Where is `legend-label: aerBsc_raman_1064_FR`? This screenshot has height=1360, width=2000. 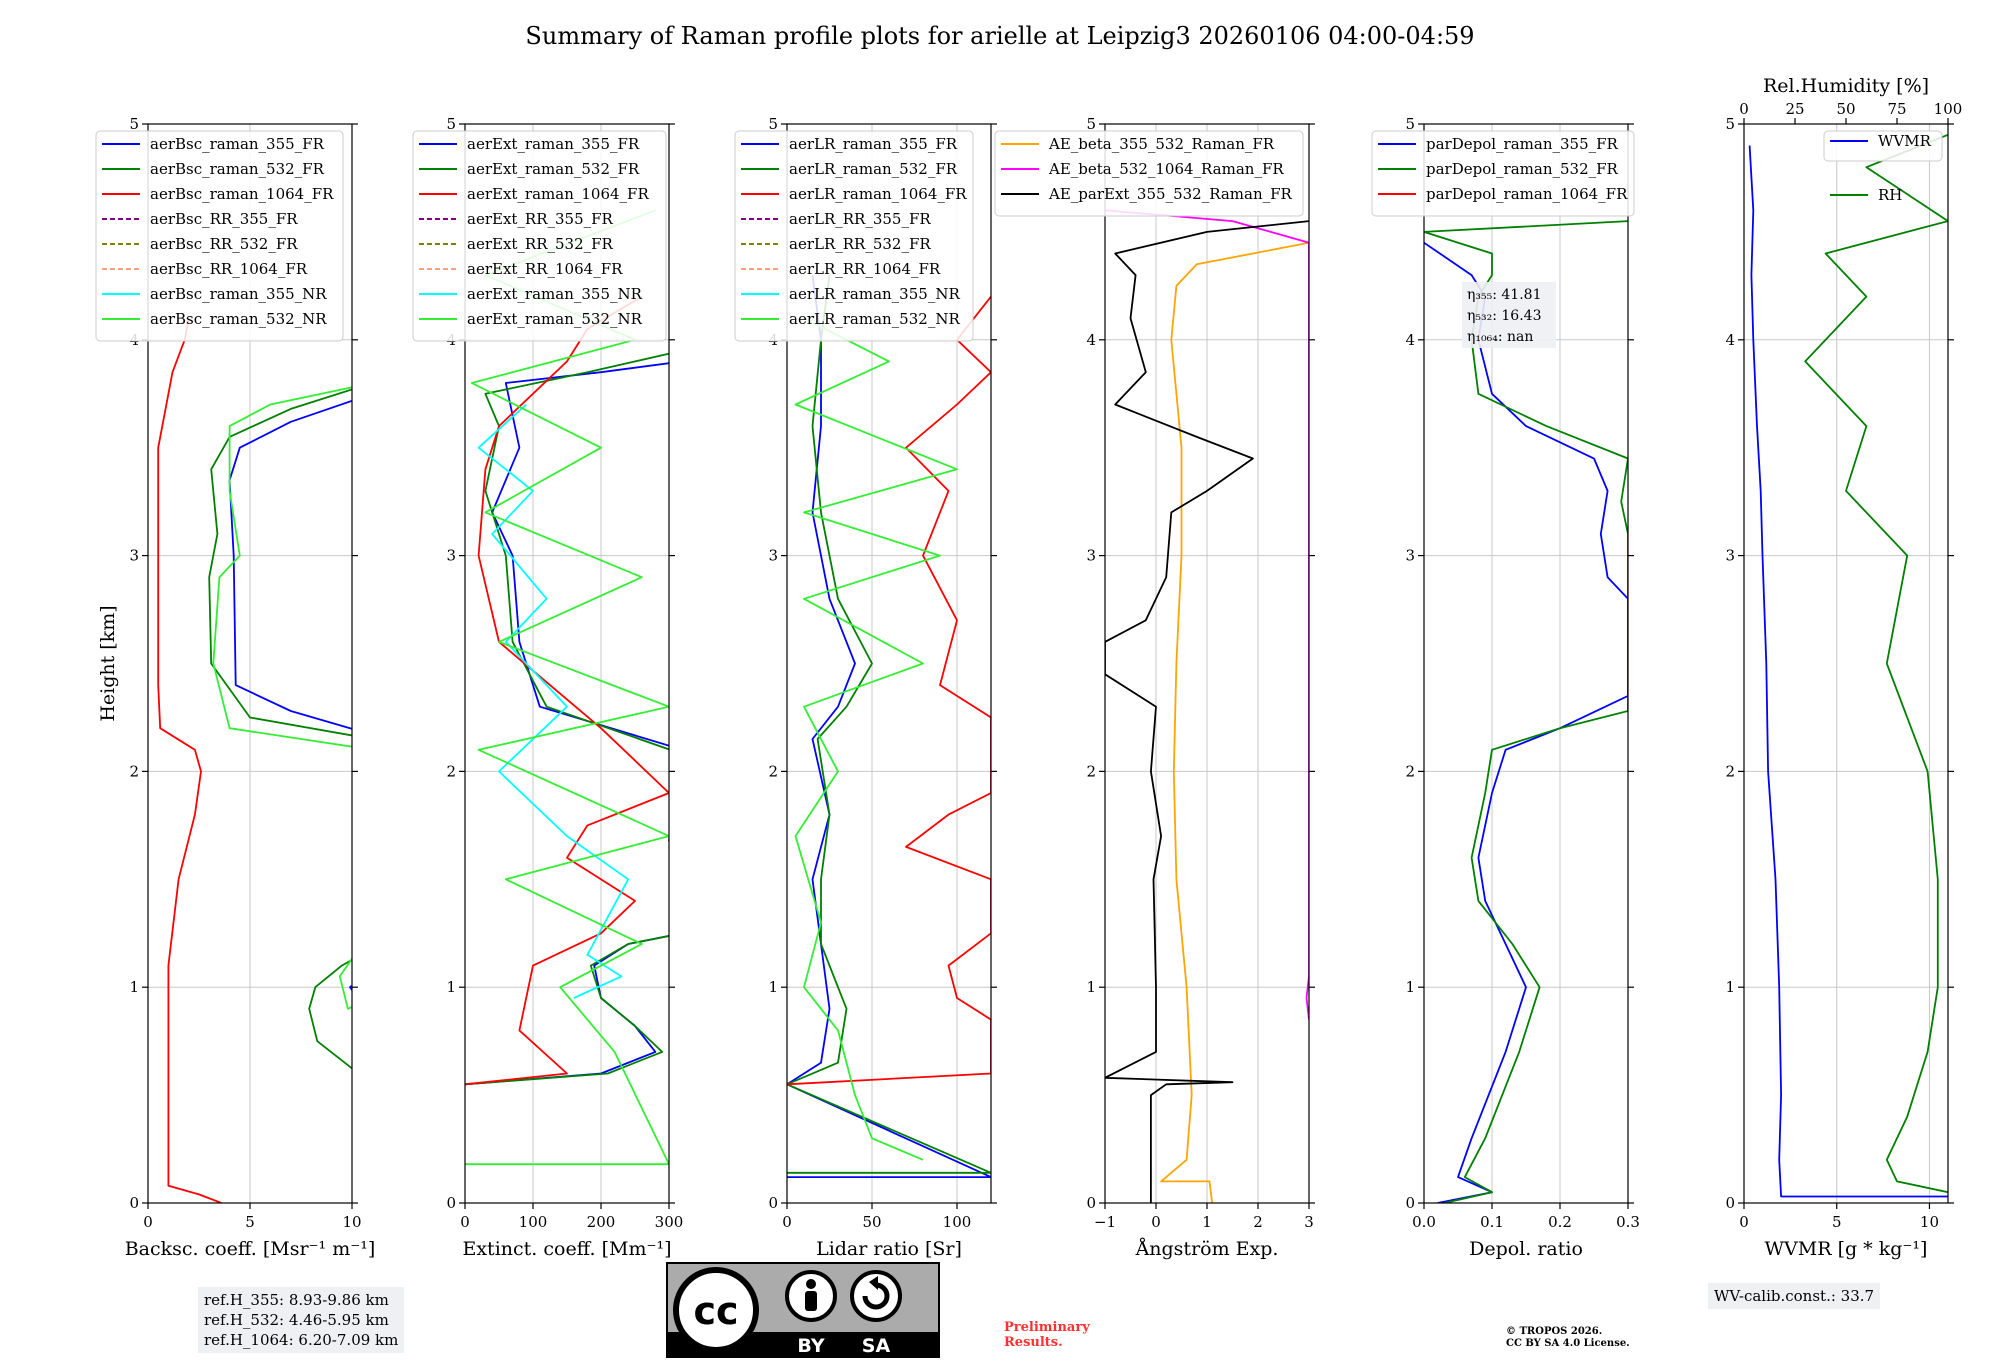 legend-label: aerBsc_raman_1064_FR is located at coordinates (242, 194).